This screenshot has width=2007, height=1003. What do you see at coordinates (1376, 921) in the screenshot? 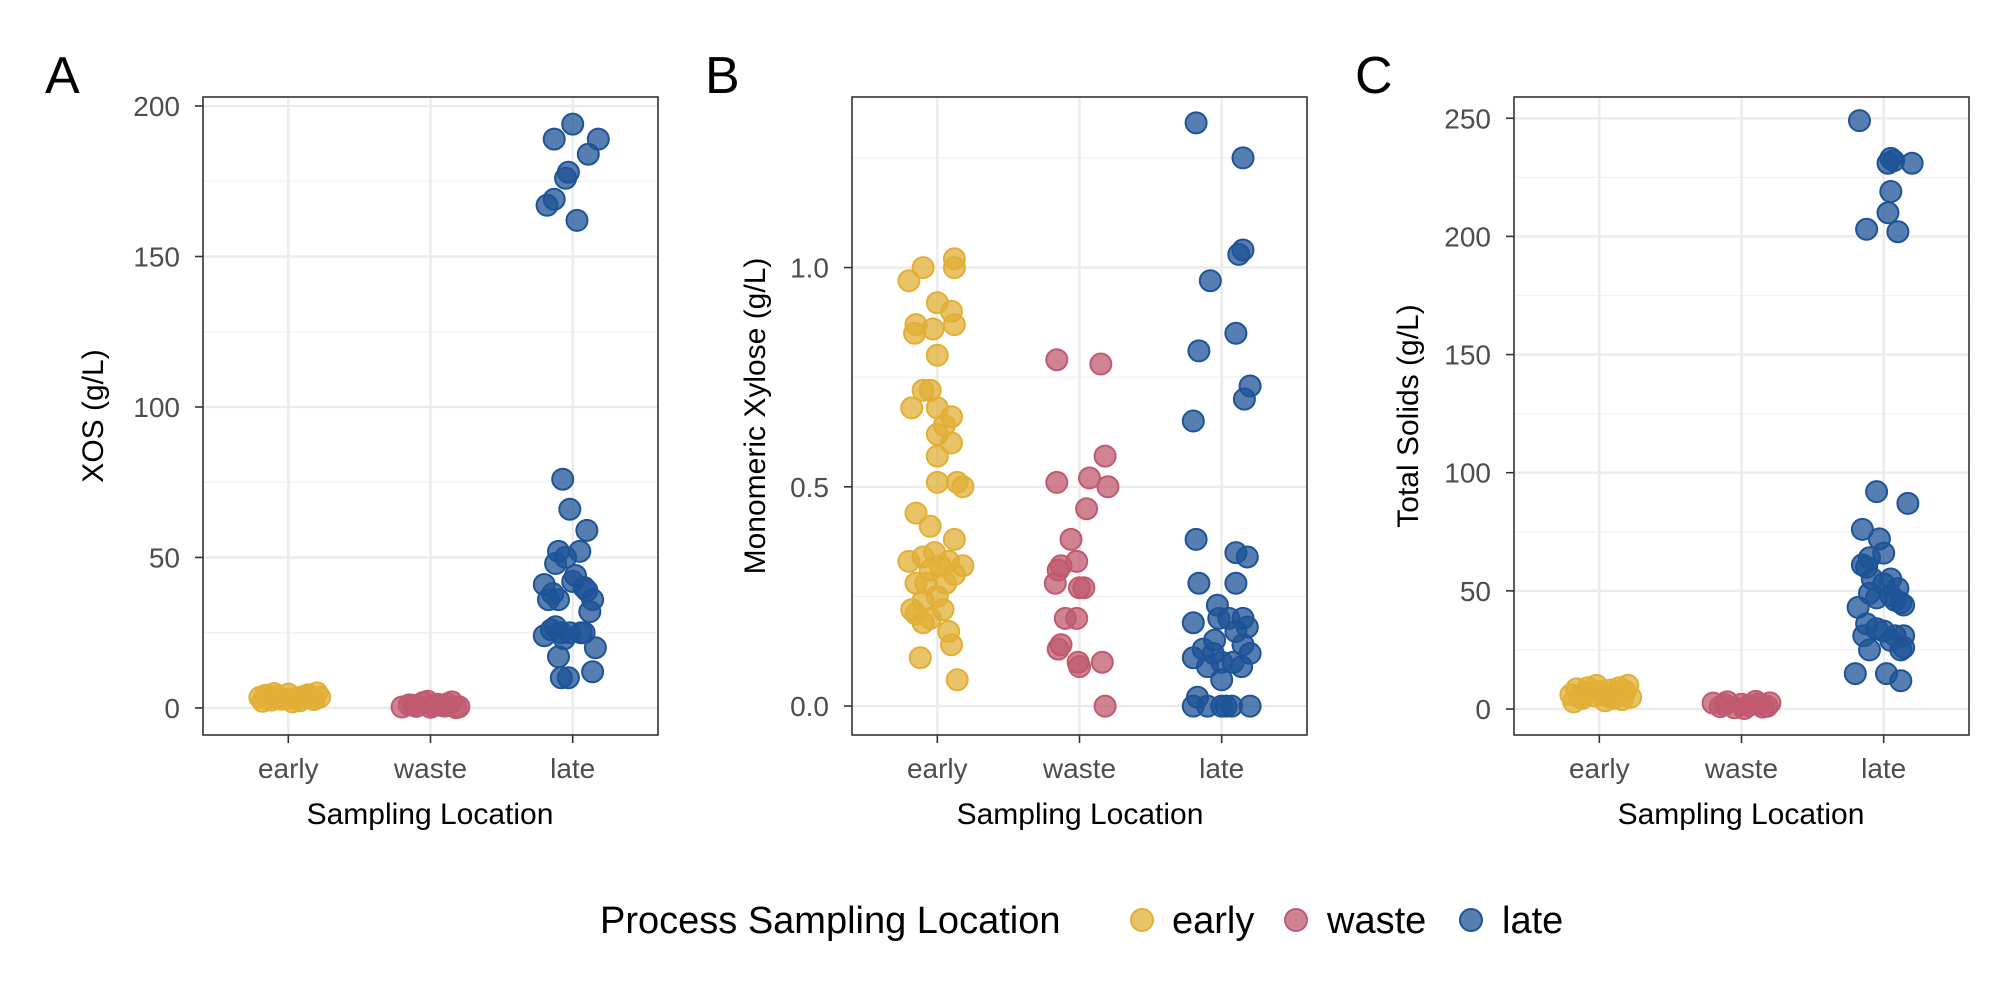
I see `legend-label-waste: waste` at bounding box center [1376, 921].